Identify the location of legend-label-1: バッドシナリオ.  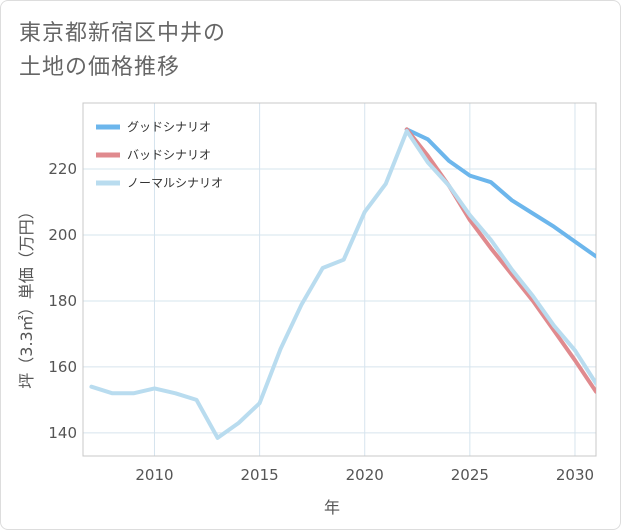
(169, 155).